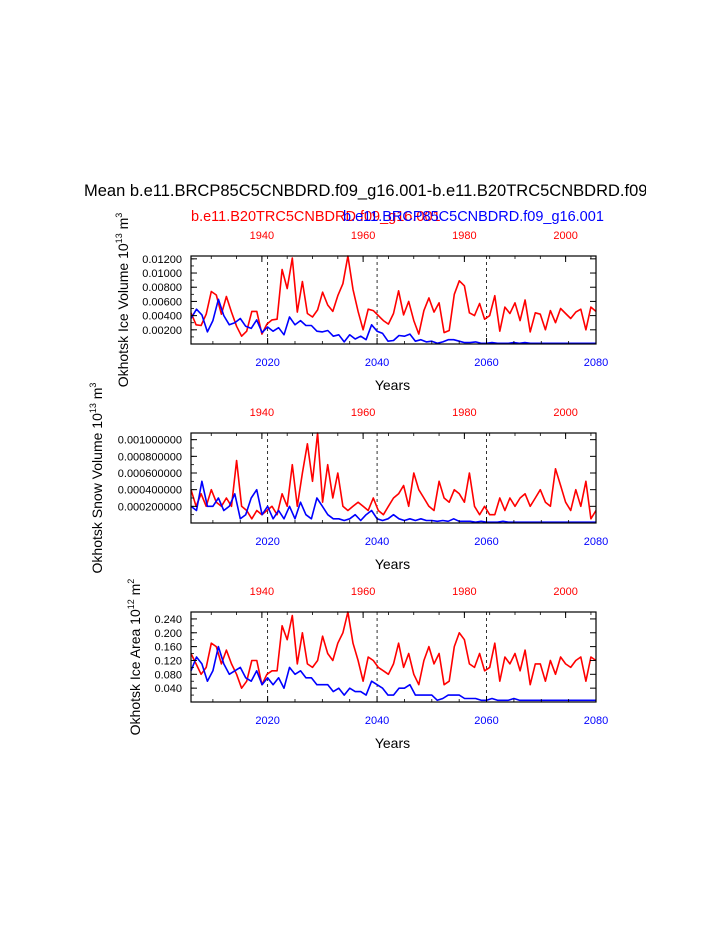 The image size is (723, 935). I want to click on y-tick-label-2-0: 0.040, so click(168, 689).